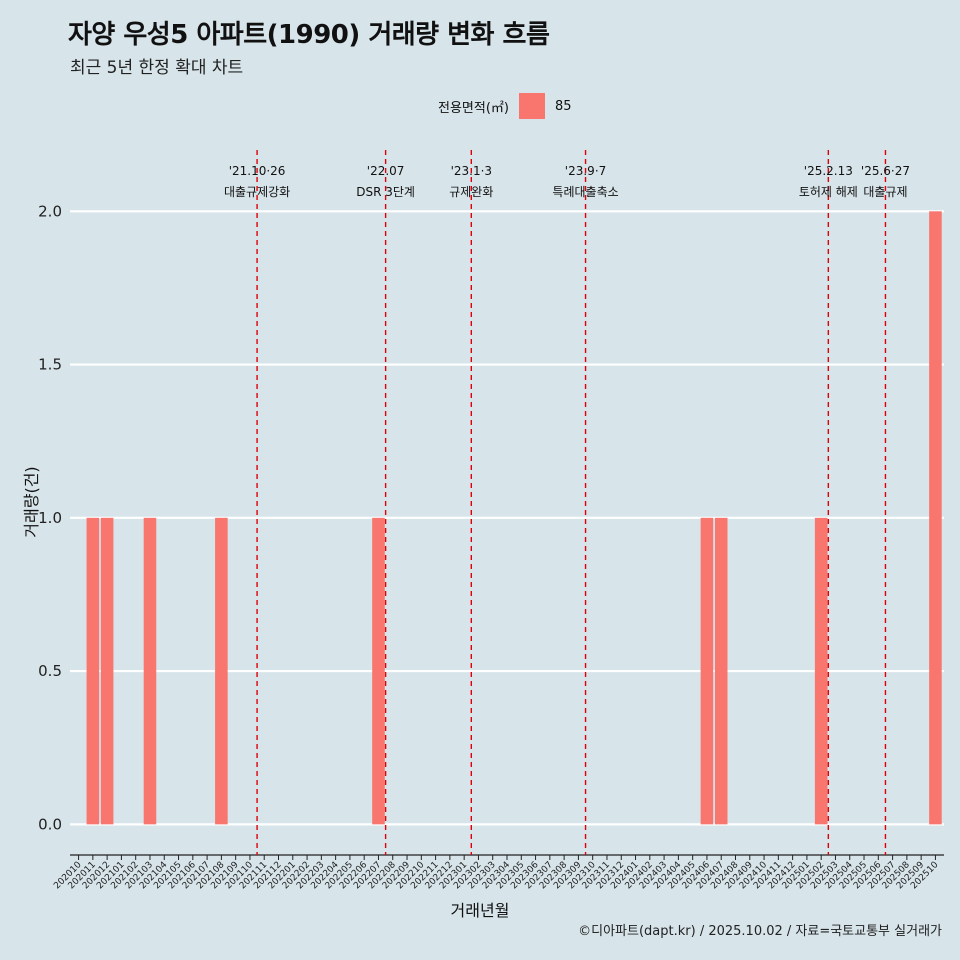 The width and height of the screenshot is (960, 960). Describe the element at coordinates (585, 171) in the screenshot. I see `event-date: '23.9·7` at that location.